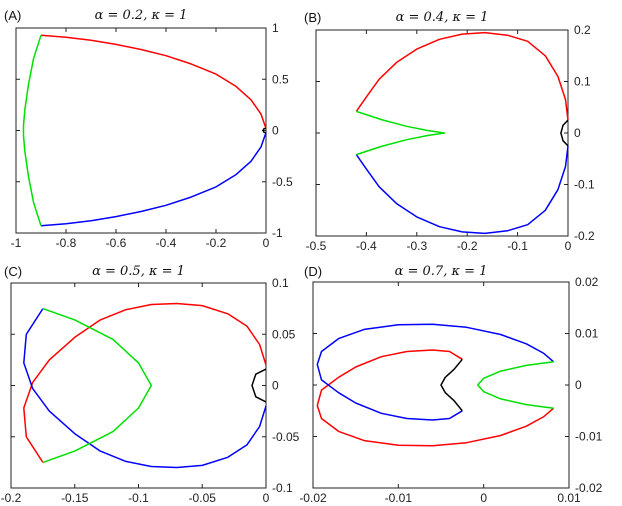 The height and width of the screenshot is (506, 622). Describe the element at coordinates (441, 271) in the screenshot. I see `chart-title: α = 0.7, κ = 1` at that location.